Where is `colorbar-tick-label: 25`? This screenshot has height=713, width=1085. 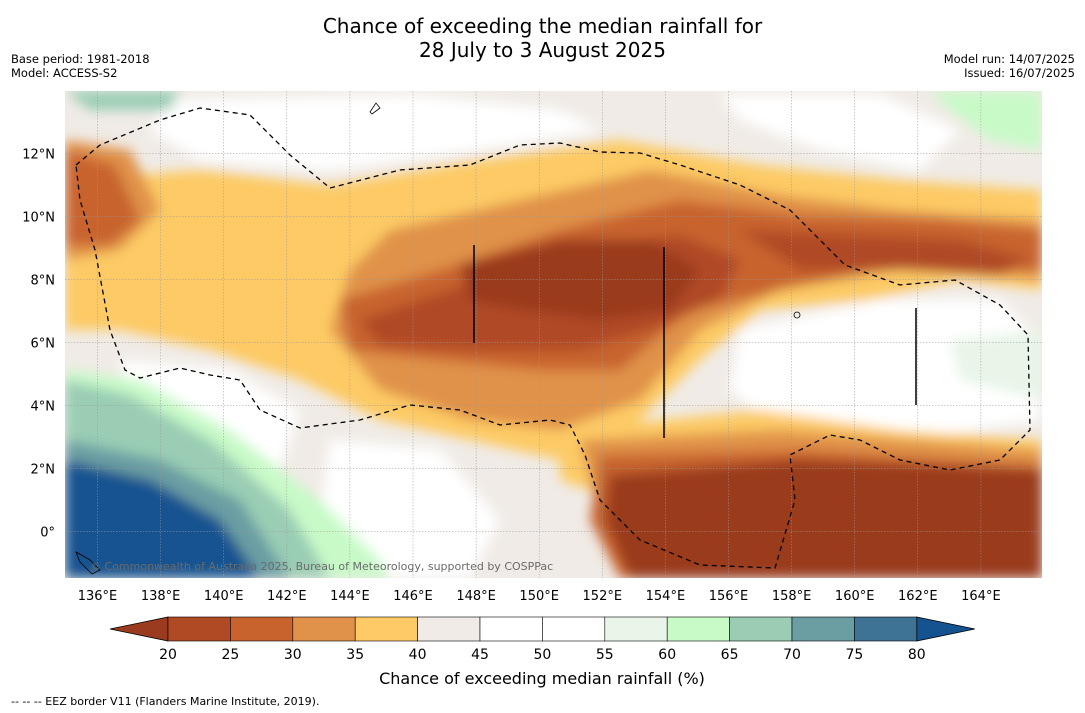 colorbar-tick-label: 25 is located at coordinates (230, 655).